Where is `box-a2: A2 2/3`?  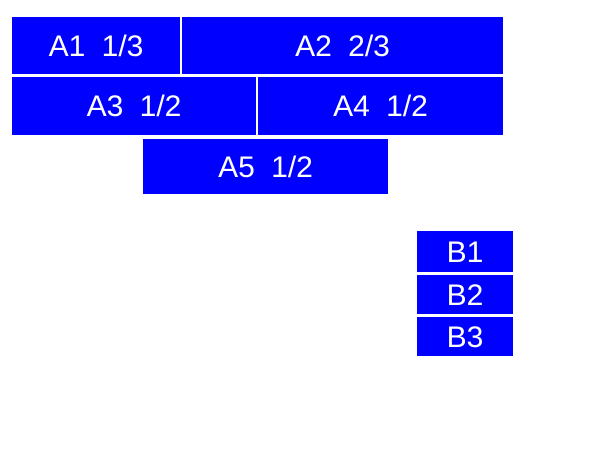 box-a2: A2 2/3 is located at coordinates (342, 45).